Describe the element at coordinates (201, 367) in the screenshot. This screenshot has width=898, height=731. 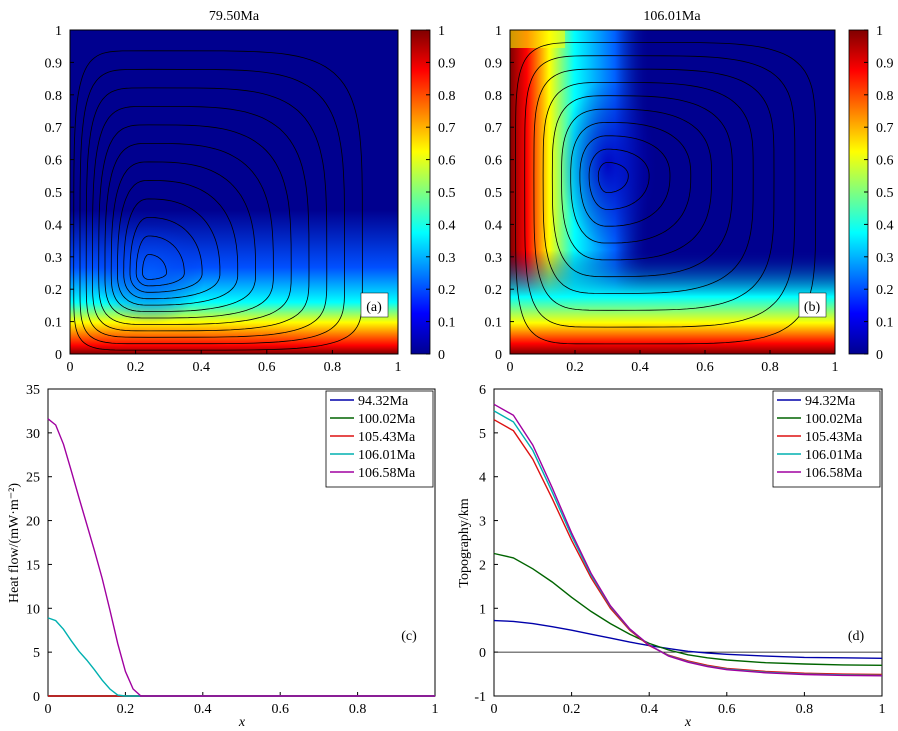
I see `panel-a-xtick-label: 0.4` at that location.